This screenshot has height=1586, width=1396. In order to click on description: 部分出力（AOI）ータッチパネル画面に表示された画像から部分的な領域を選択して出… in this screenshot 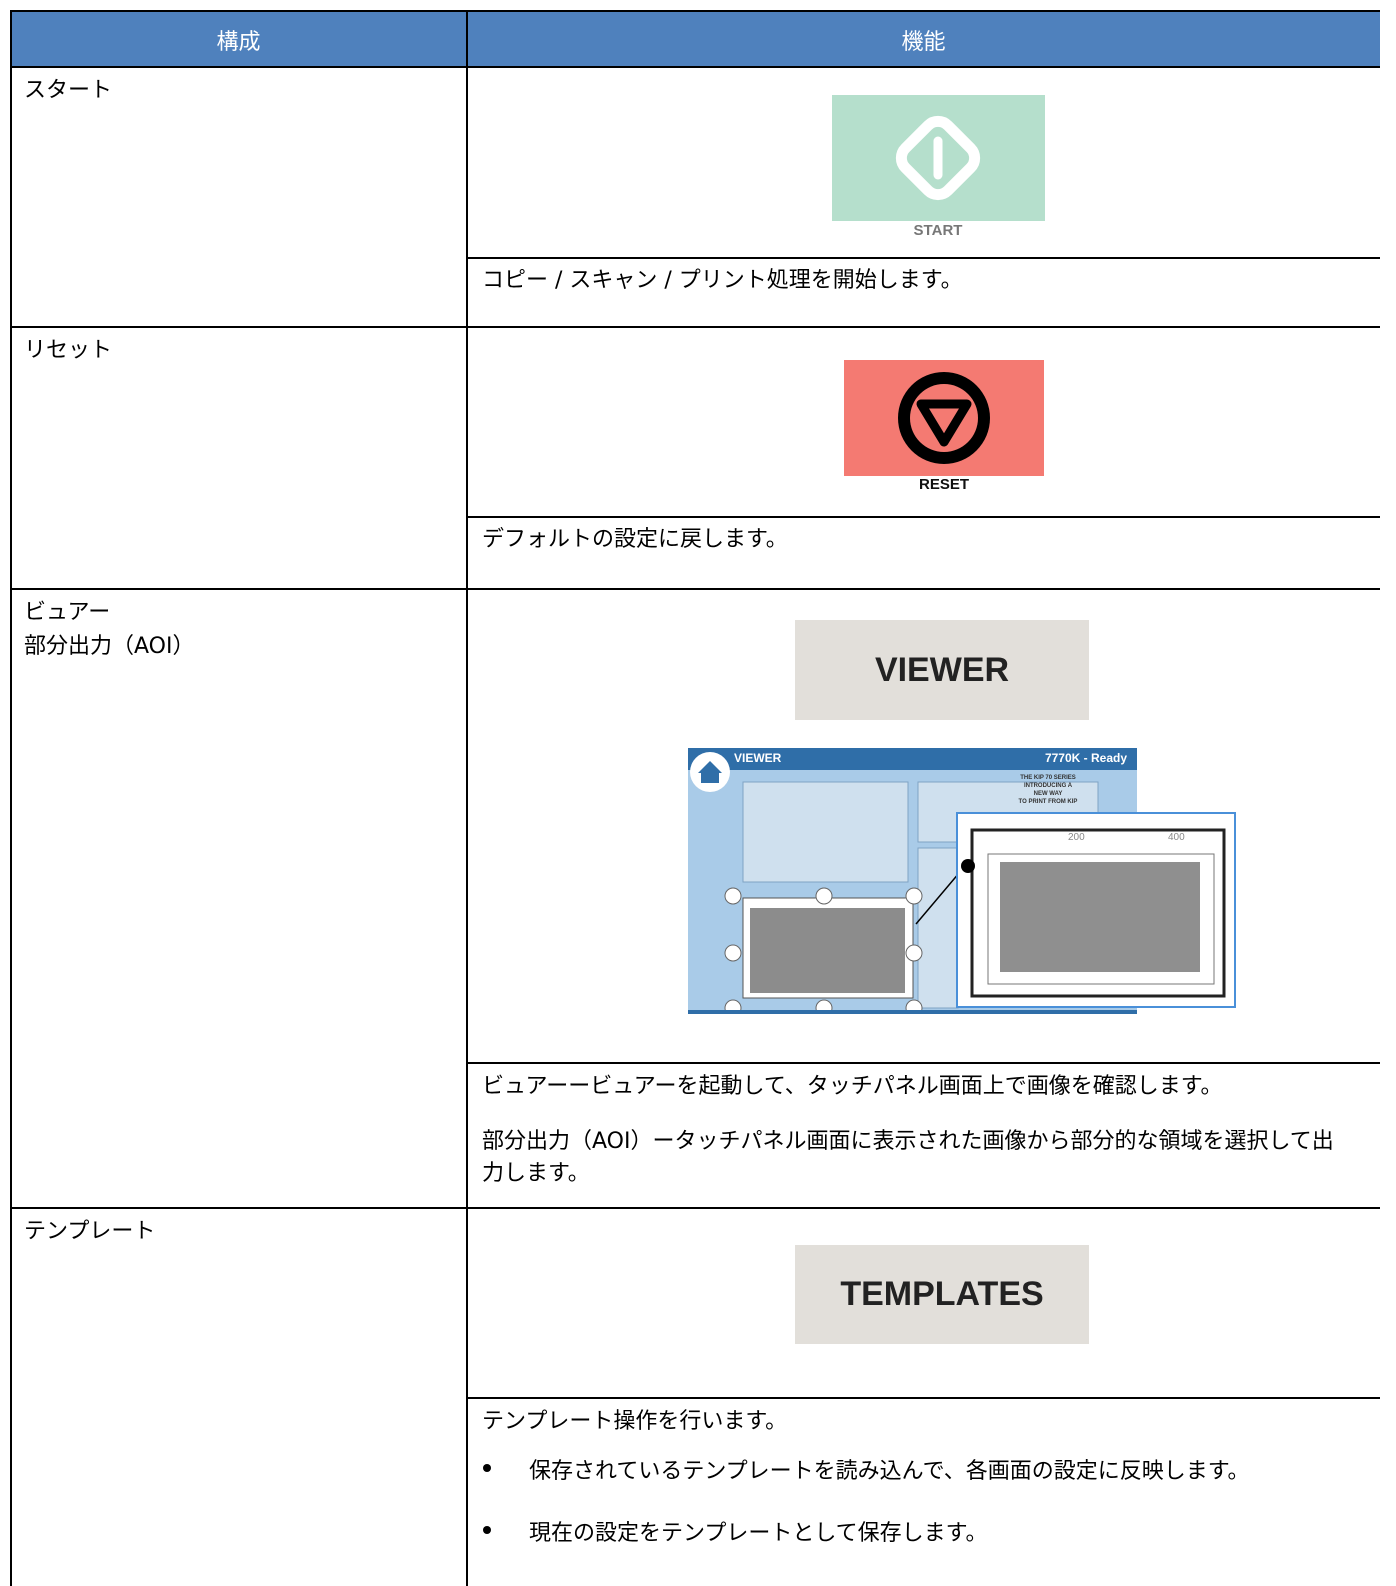, I will do `click(908, 1157)`.